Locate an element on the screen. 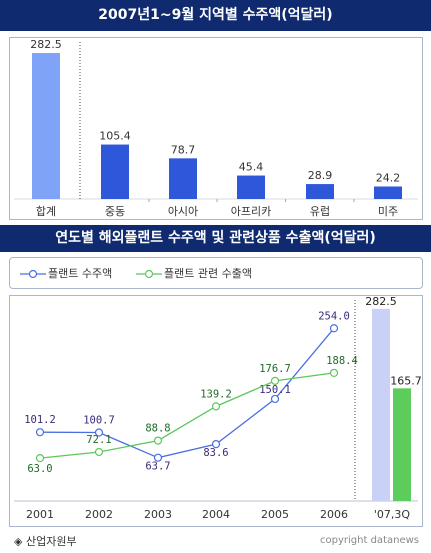 Image resolution: width=431 pixels, height=553 pixels. legend-swatch-orders is located at coordinates (33, 274).